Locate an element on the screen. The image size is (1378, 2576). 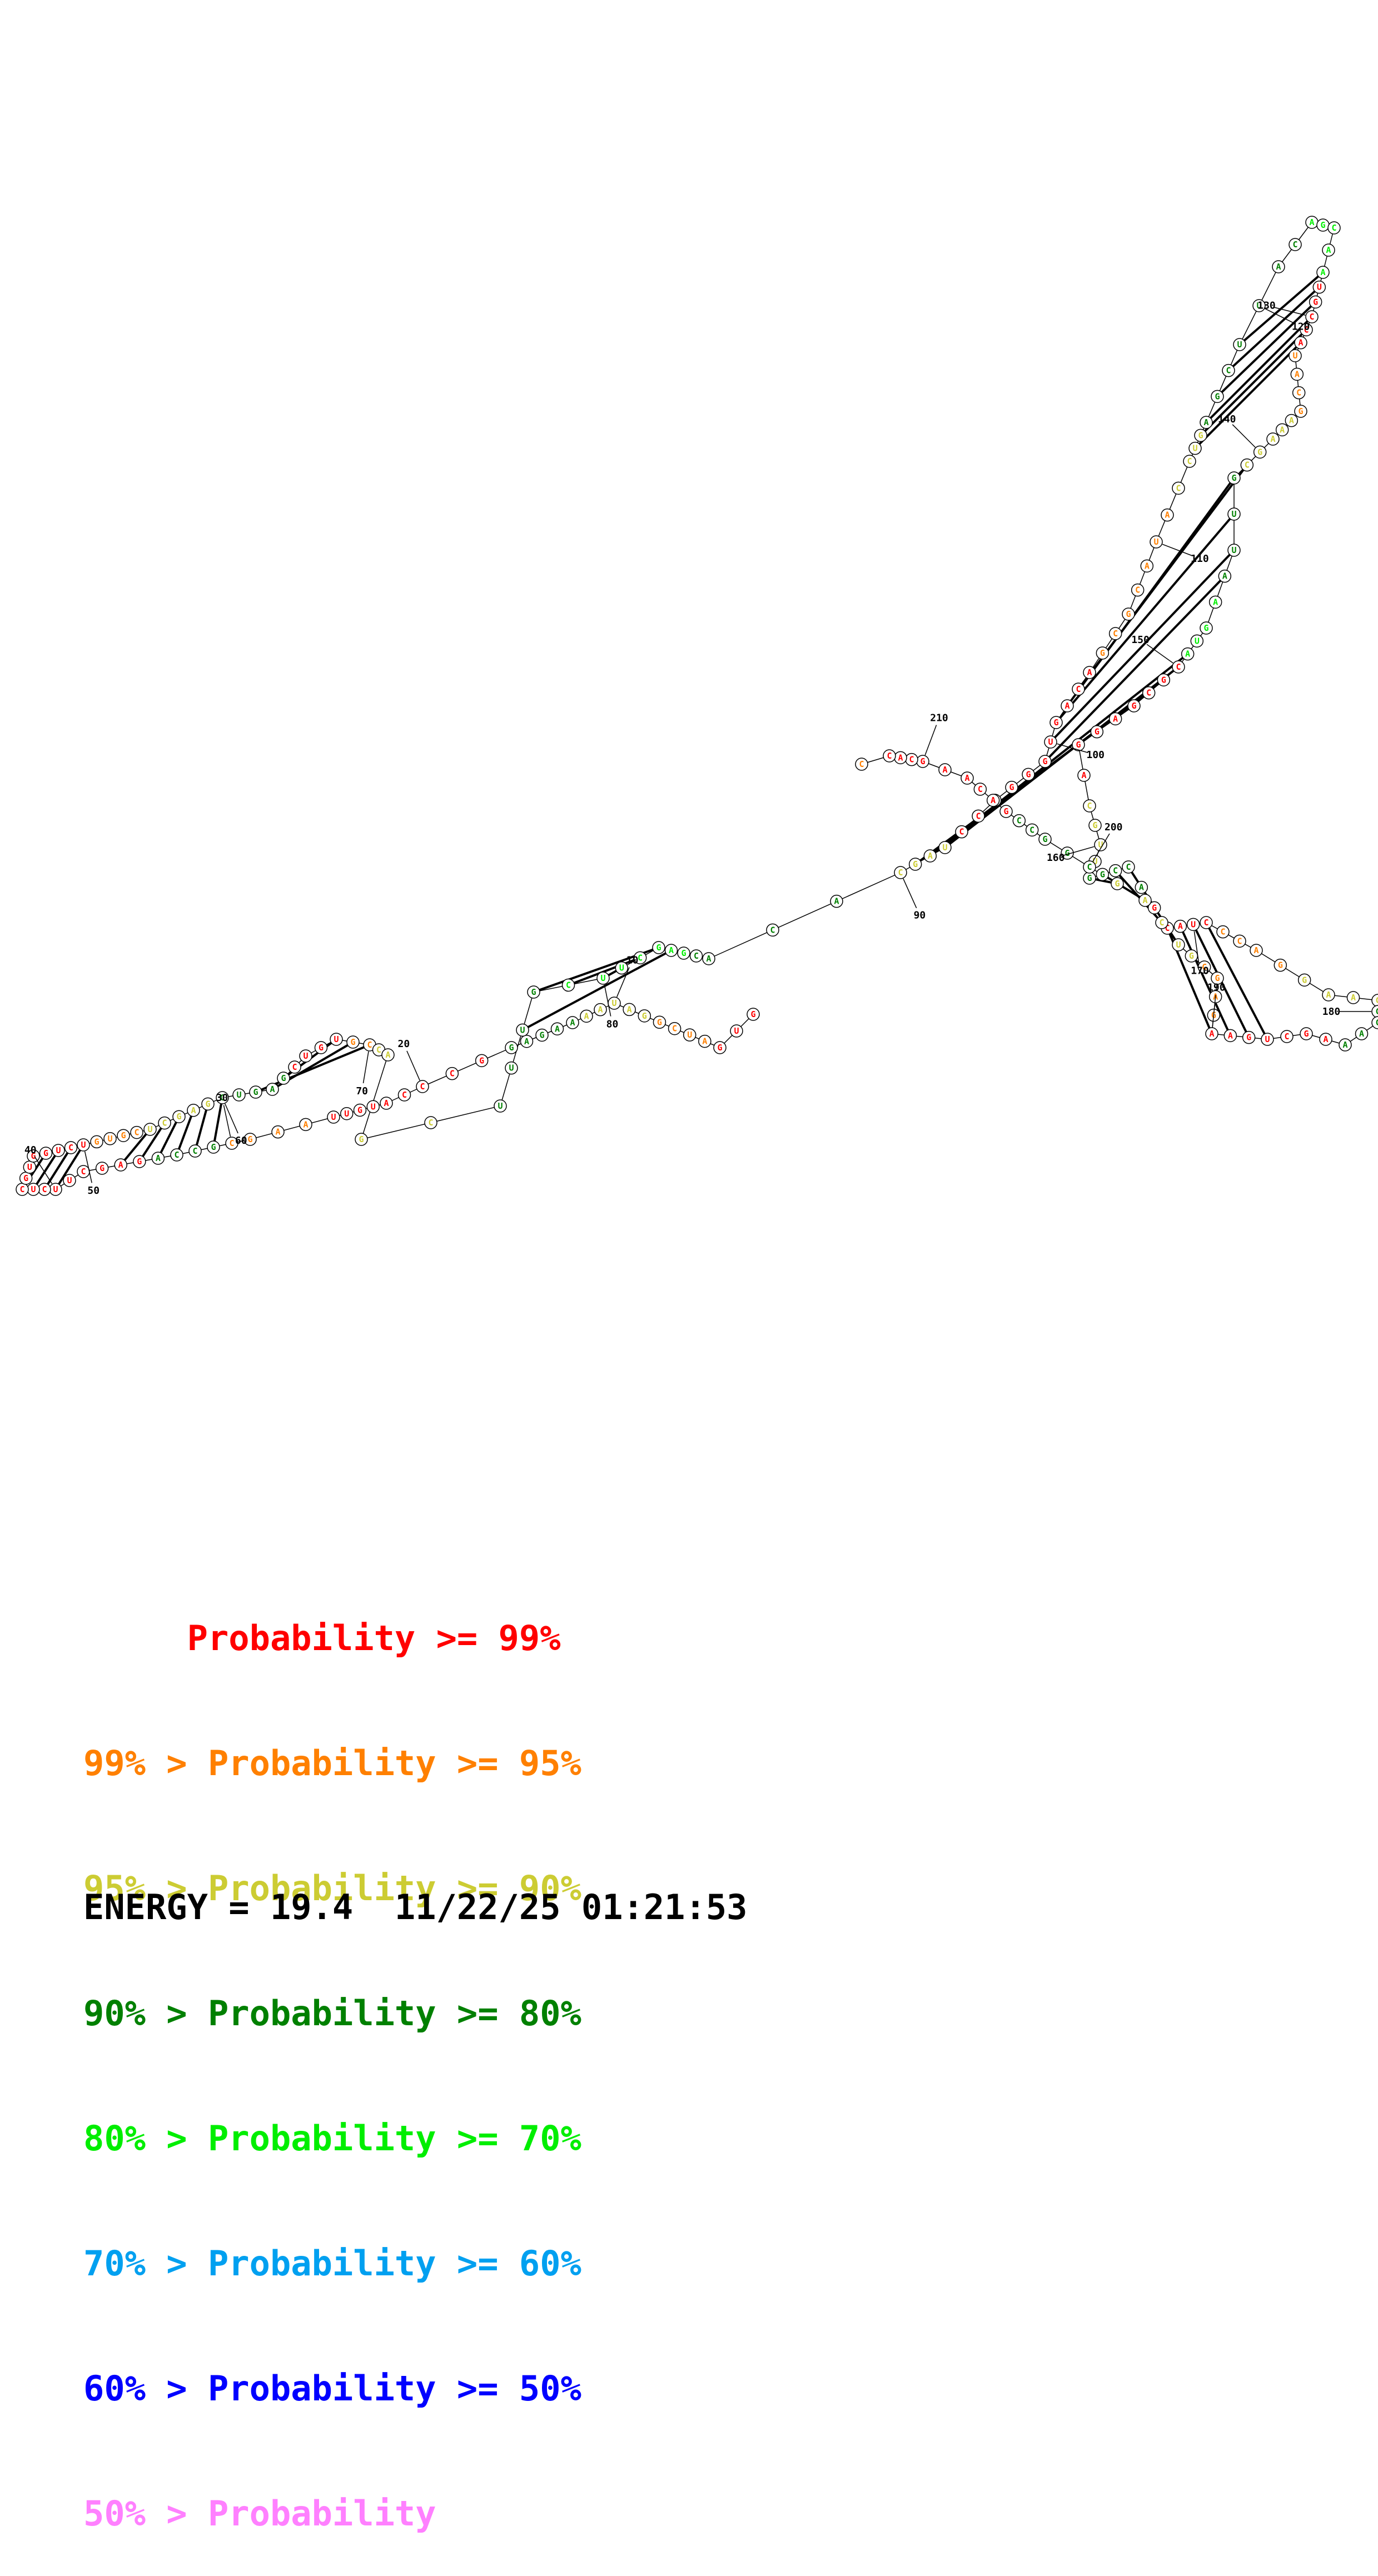
position-label: 110 is located at coordinates (1200, 559).